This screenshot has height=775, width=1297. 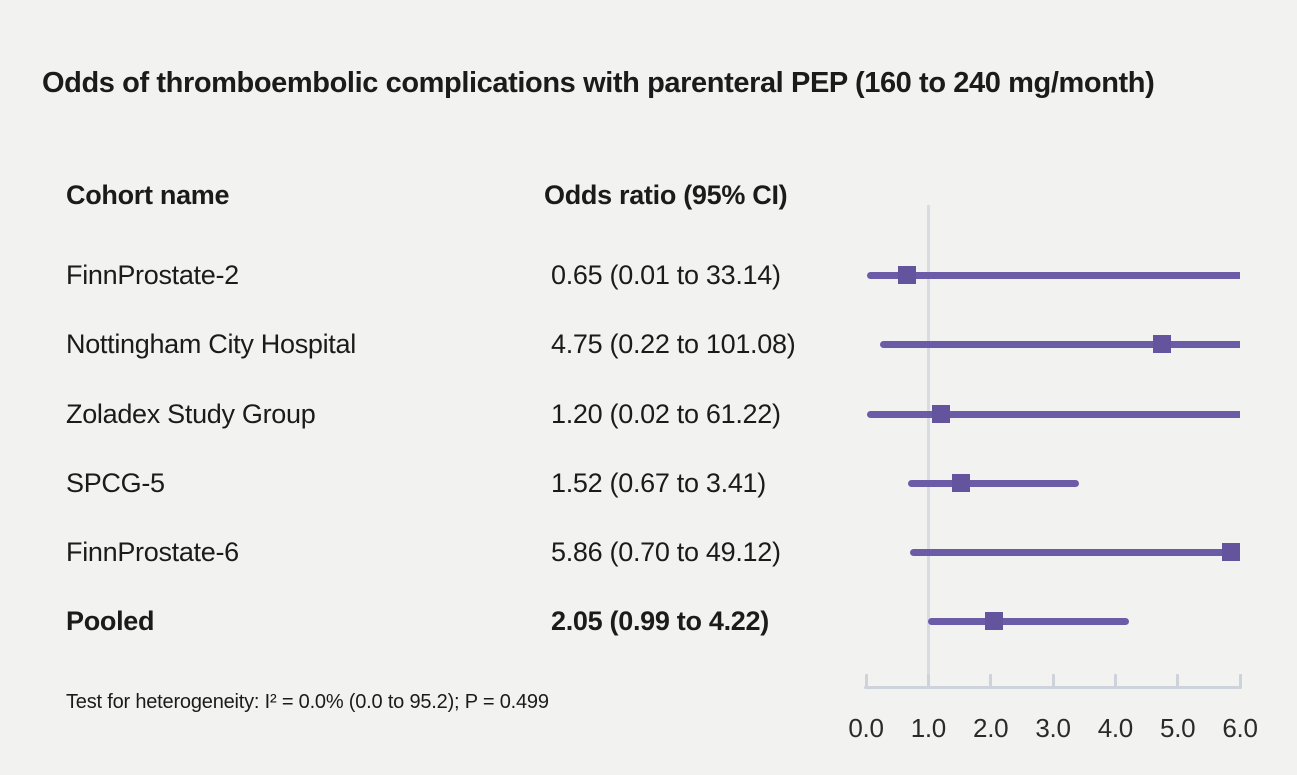 I want to click on odds-ratio-value: 4.75 (0.22 to 101.08), so click(x=673, y=344).